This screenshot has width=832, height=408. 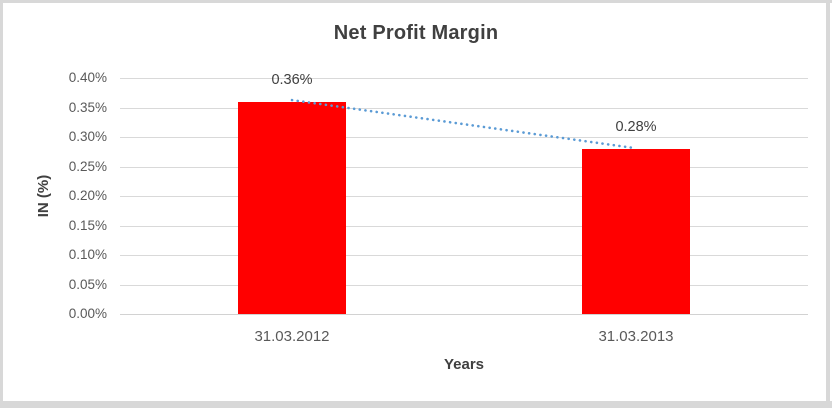 What do you see at coordinates (636, 336) in the screenshot?
I see `x-category-label: 31.03.2013` at bounding box center [636, 336].